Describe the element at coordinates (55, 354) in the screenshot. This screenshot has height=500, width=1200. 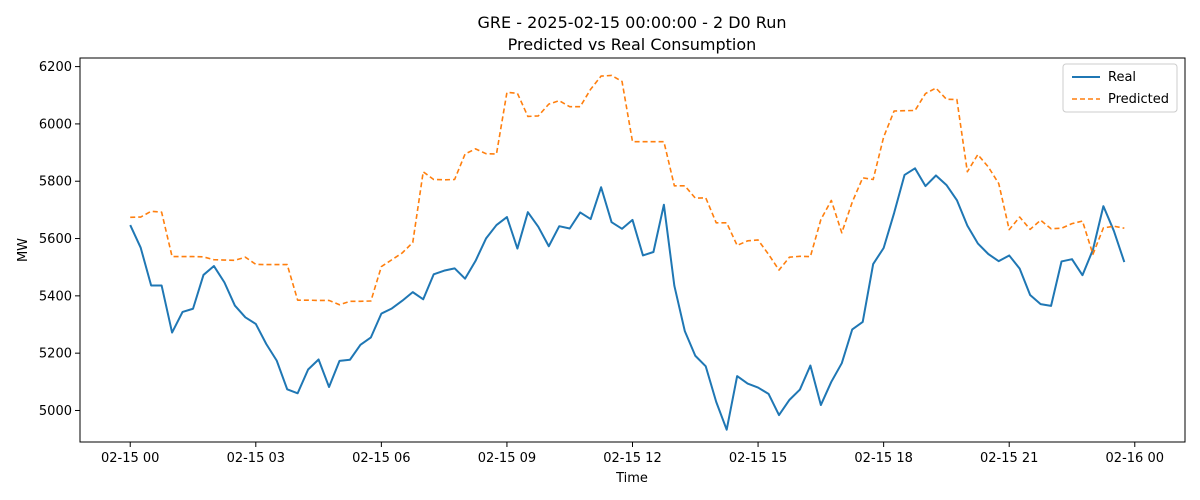
I see `y-tick-label: 5200` at that location.